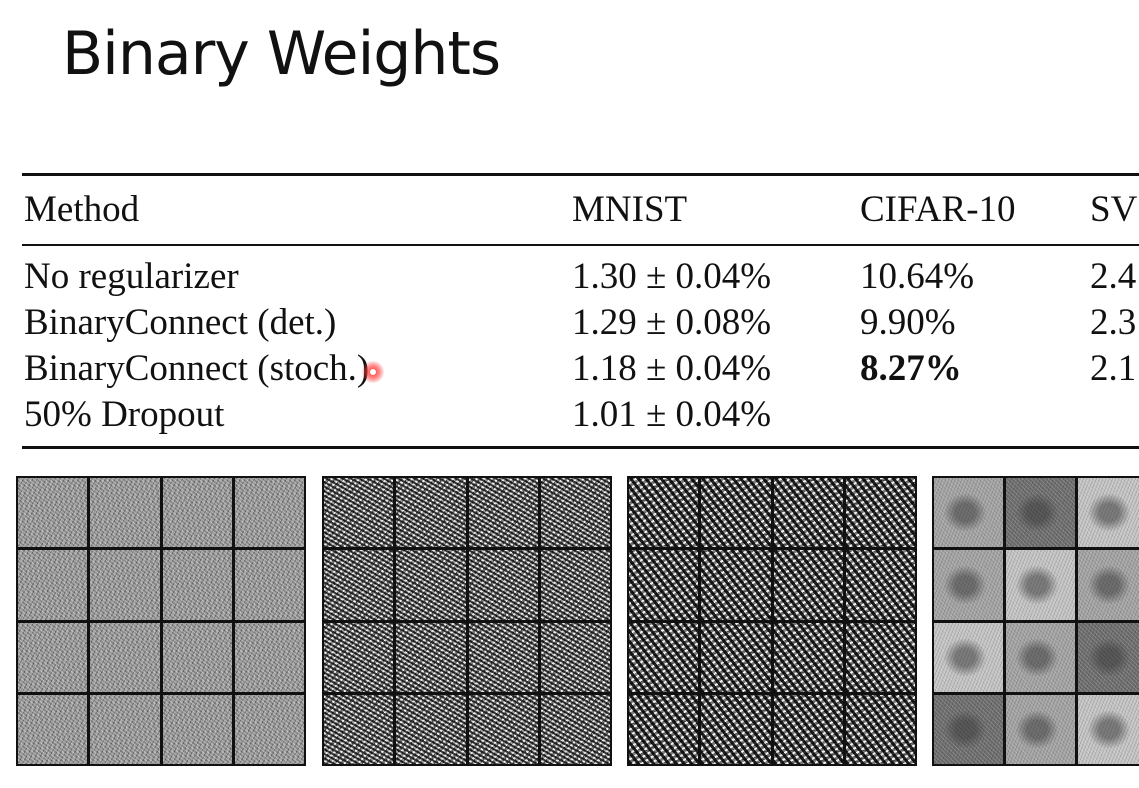 The height and width of the screenshot is (788, 1139). What do you see at coordinates (124, 414) in the screenshot?
I see `cell-method: 50% Dropout` at bounding box center [124, 414].